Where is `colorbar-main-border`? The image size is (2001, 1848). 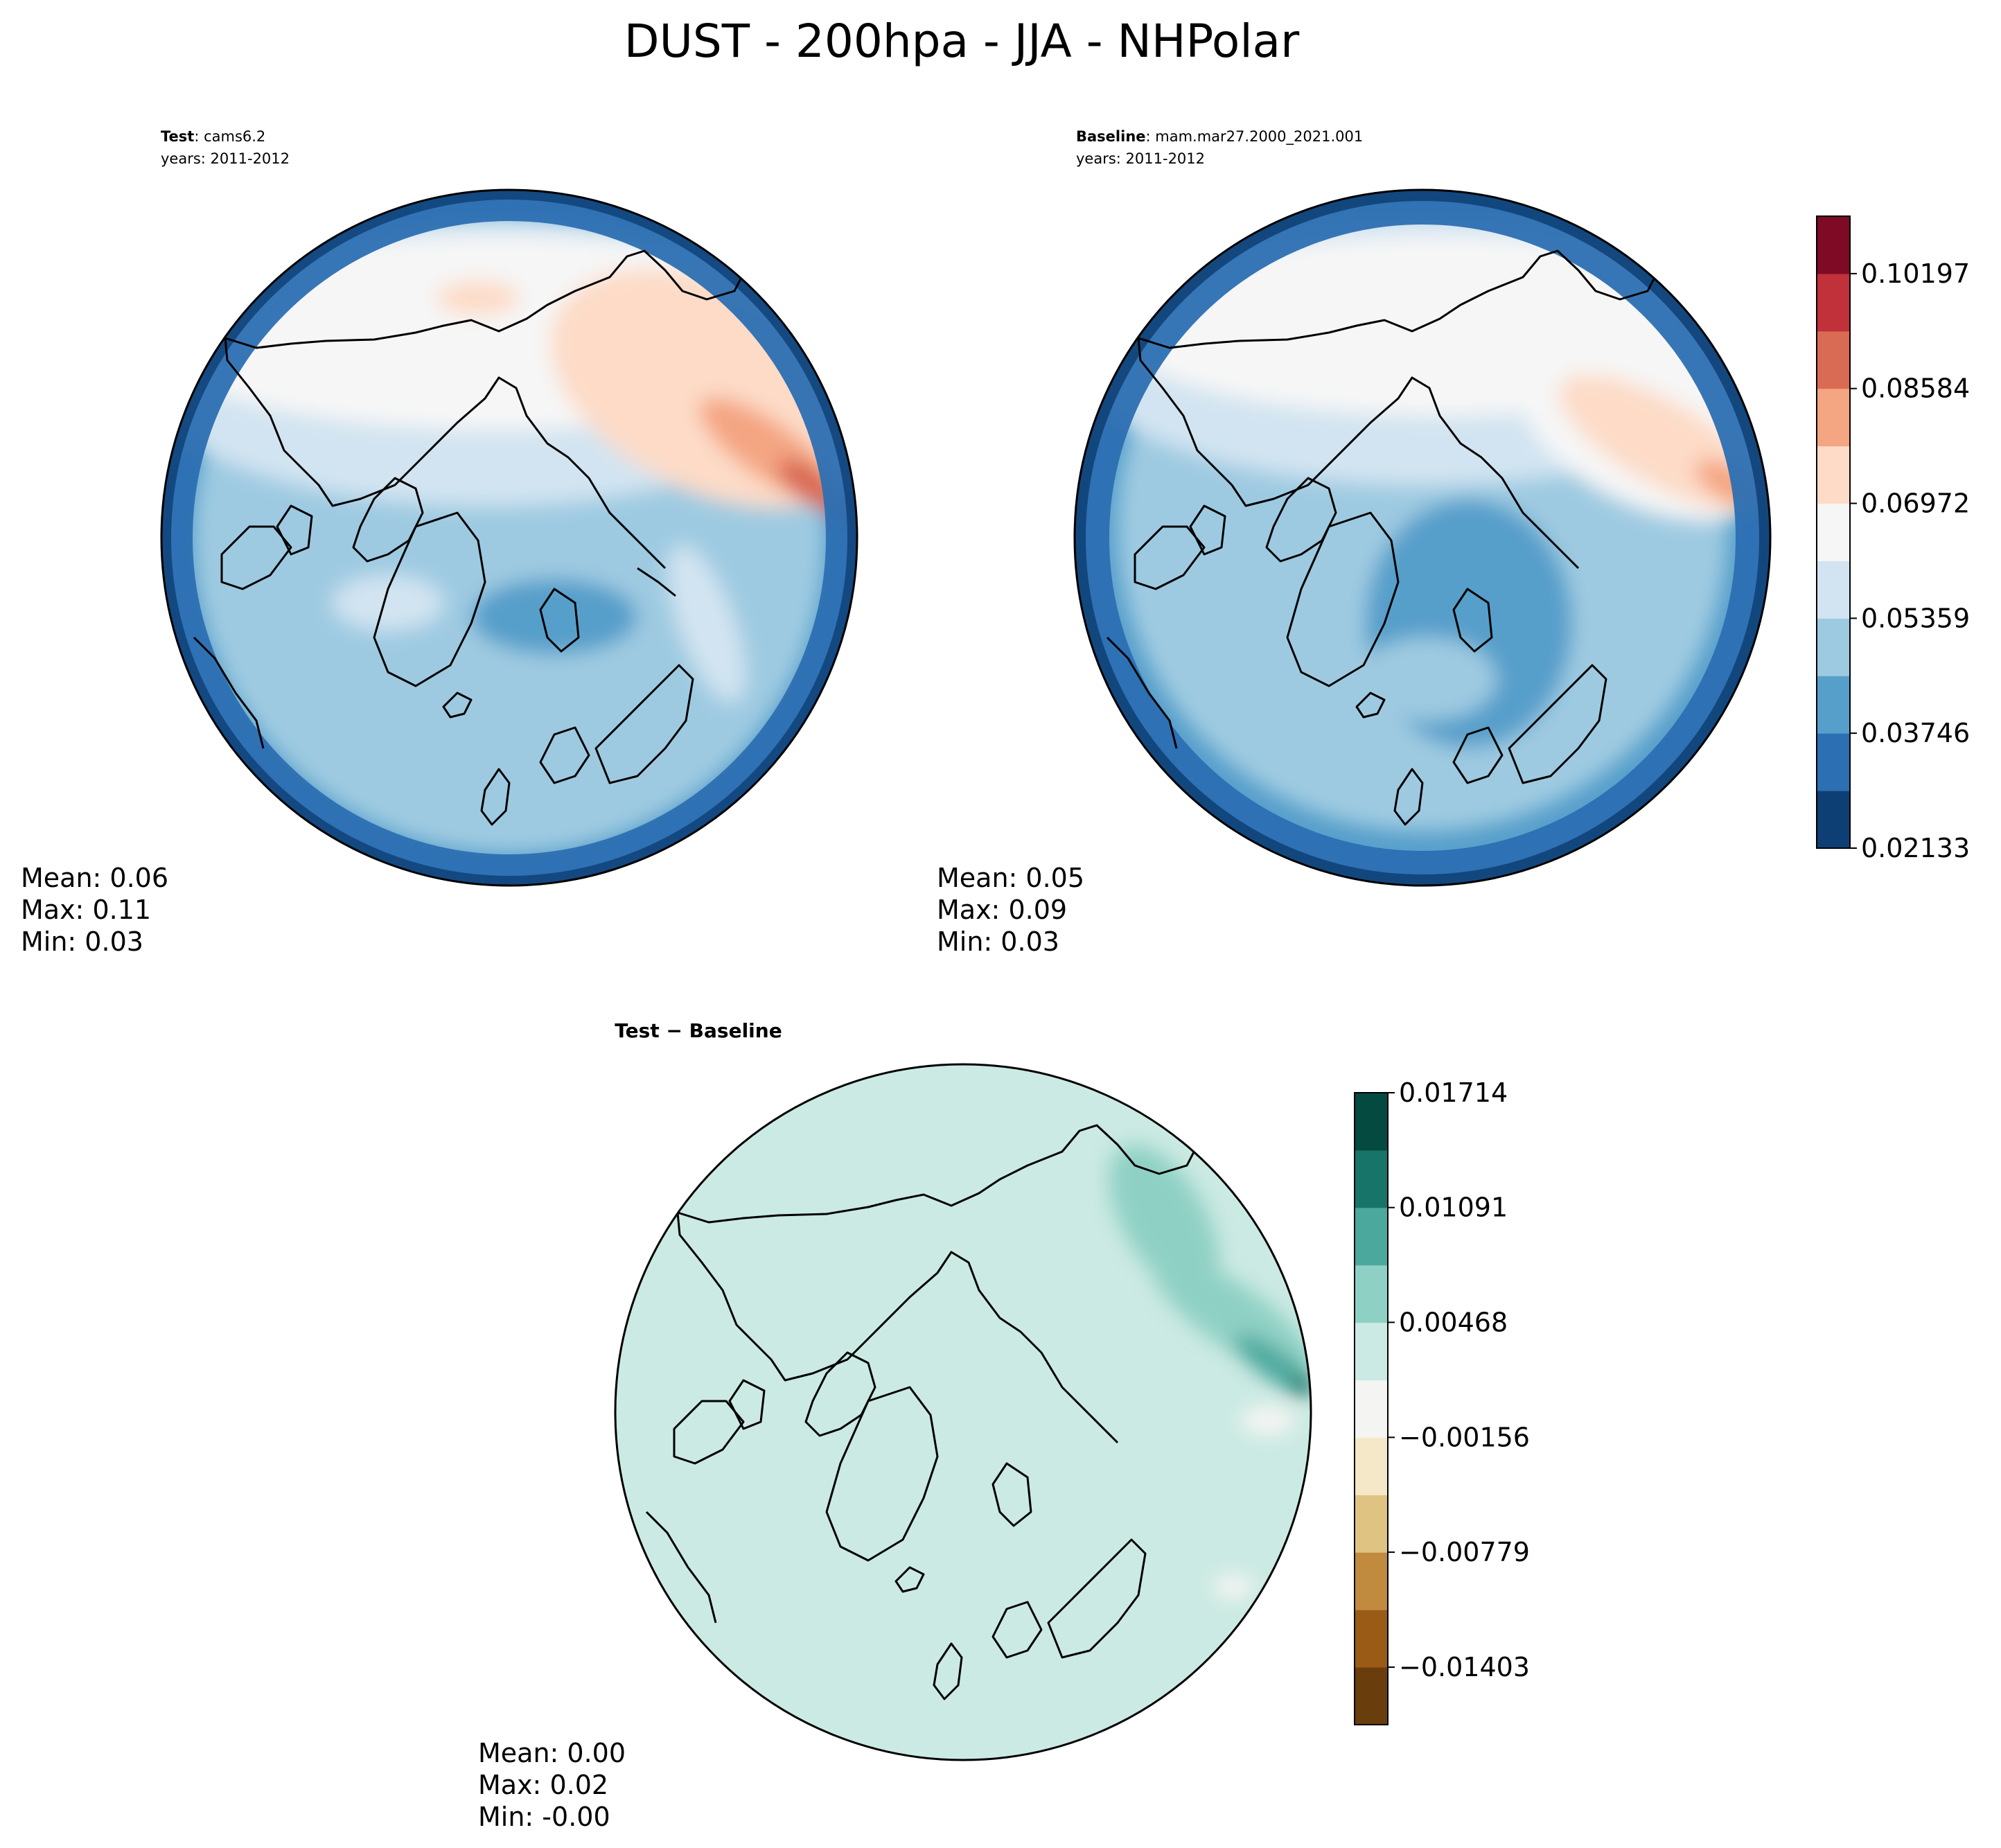 colorbar-main-border is located at coordinates (1834, 532).